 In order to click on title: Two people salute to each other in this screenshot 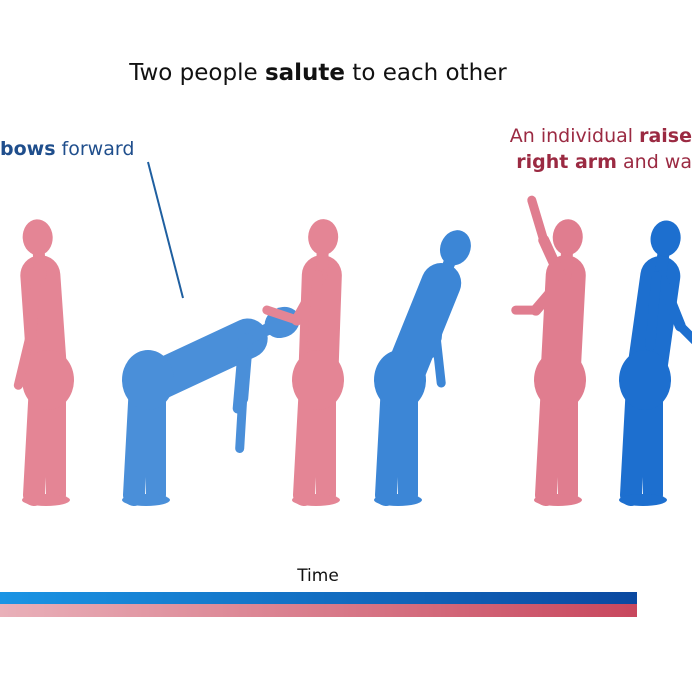, I will do `click(317, 73)`.